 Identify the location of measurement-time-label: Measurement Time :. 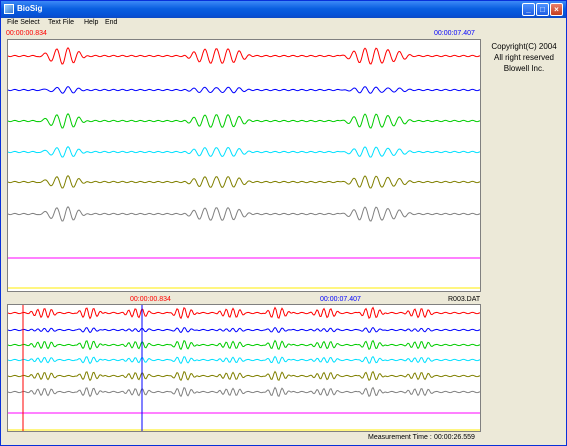
(400, 437).